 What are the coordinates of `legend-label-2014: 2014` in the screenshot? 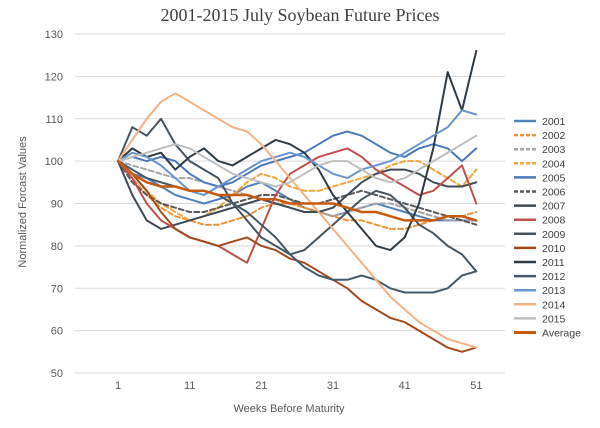 It's located at (554, 305).